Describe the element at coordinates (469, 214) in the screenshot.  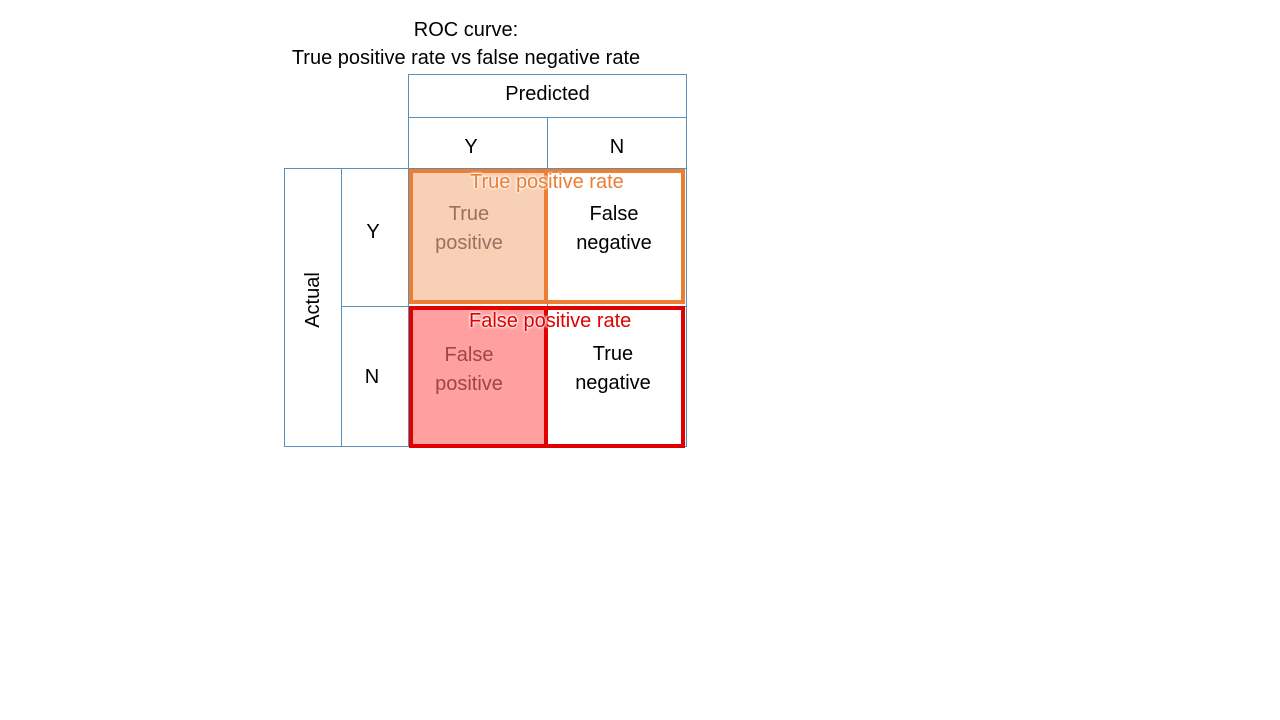
I see `true-positive-line-1: True` at that location.